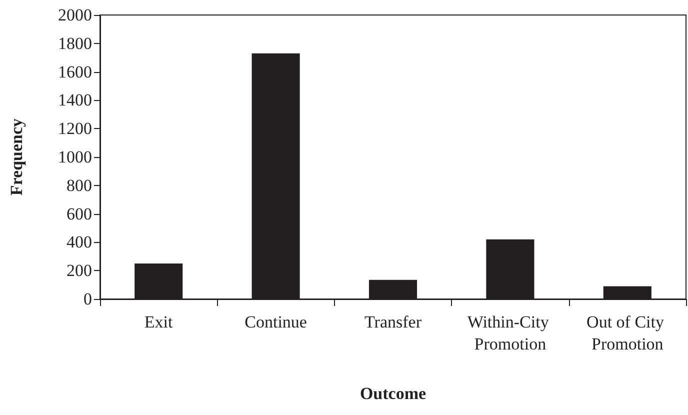 Image resolution: width=688 pixels, height=415 pixels. What do you see at coordinates (75, 15) in the screenshot?
I see `y-tick-label: 2000` at bounding box center [75, 15].